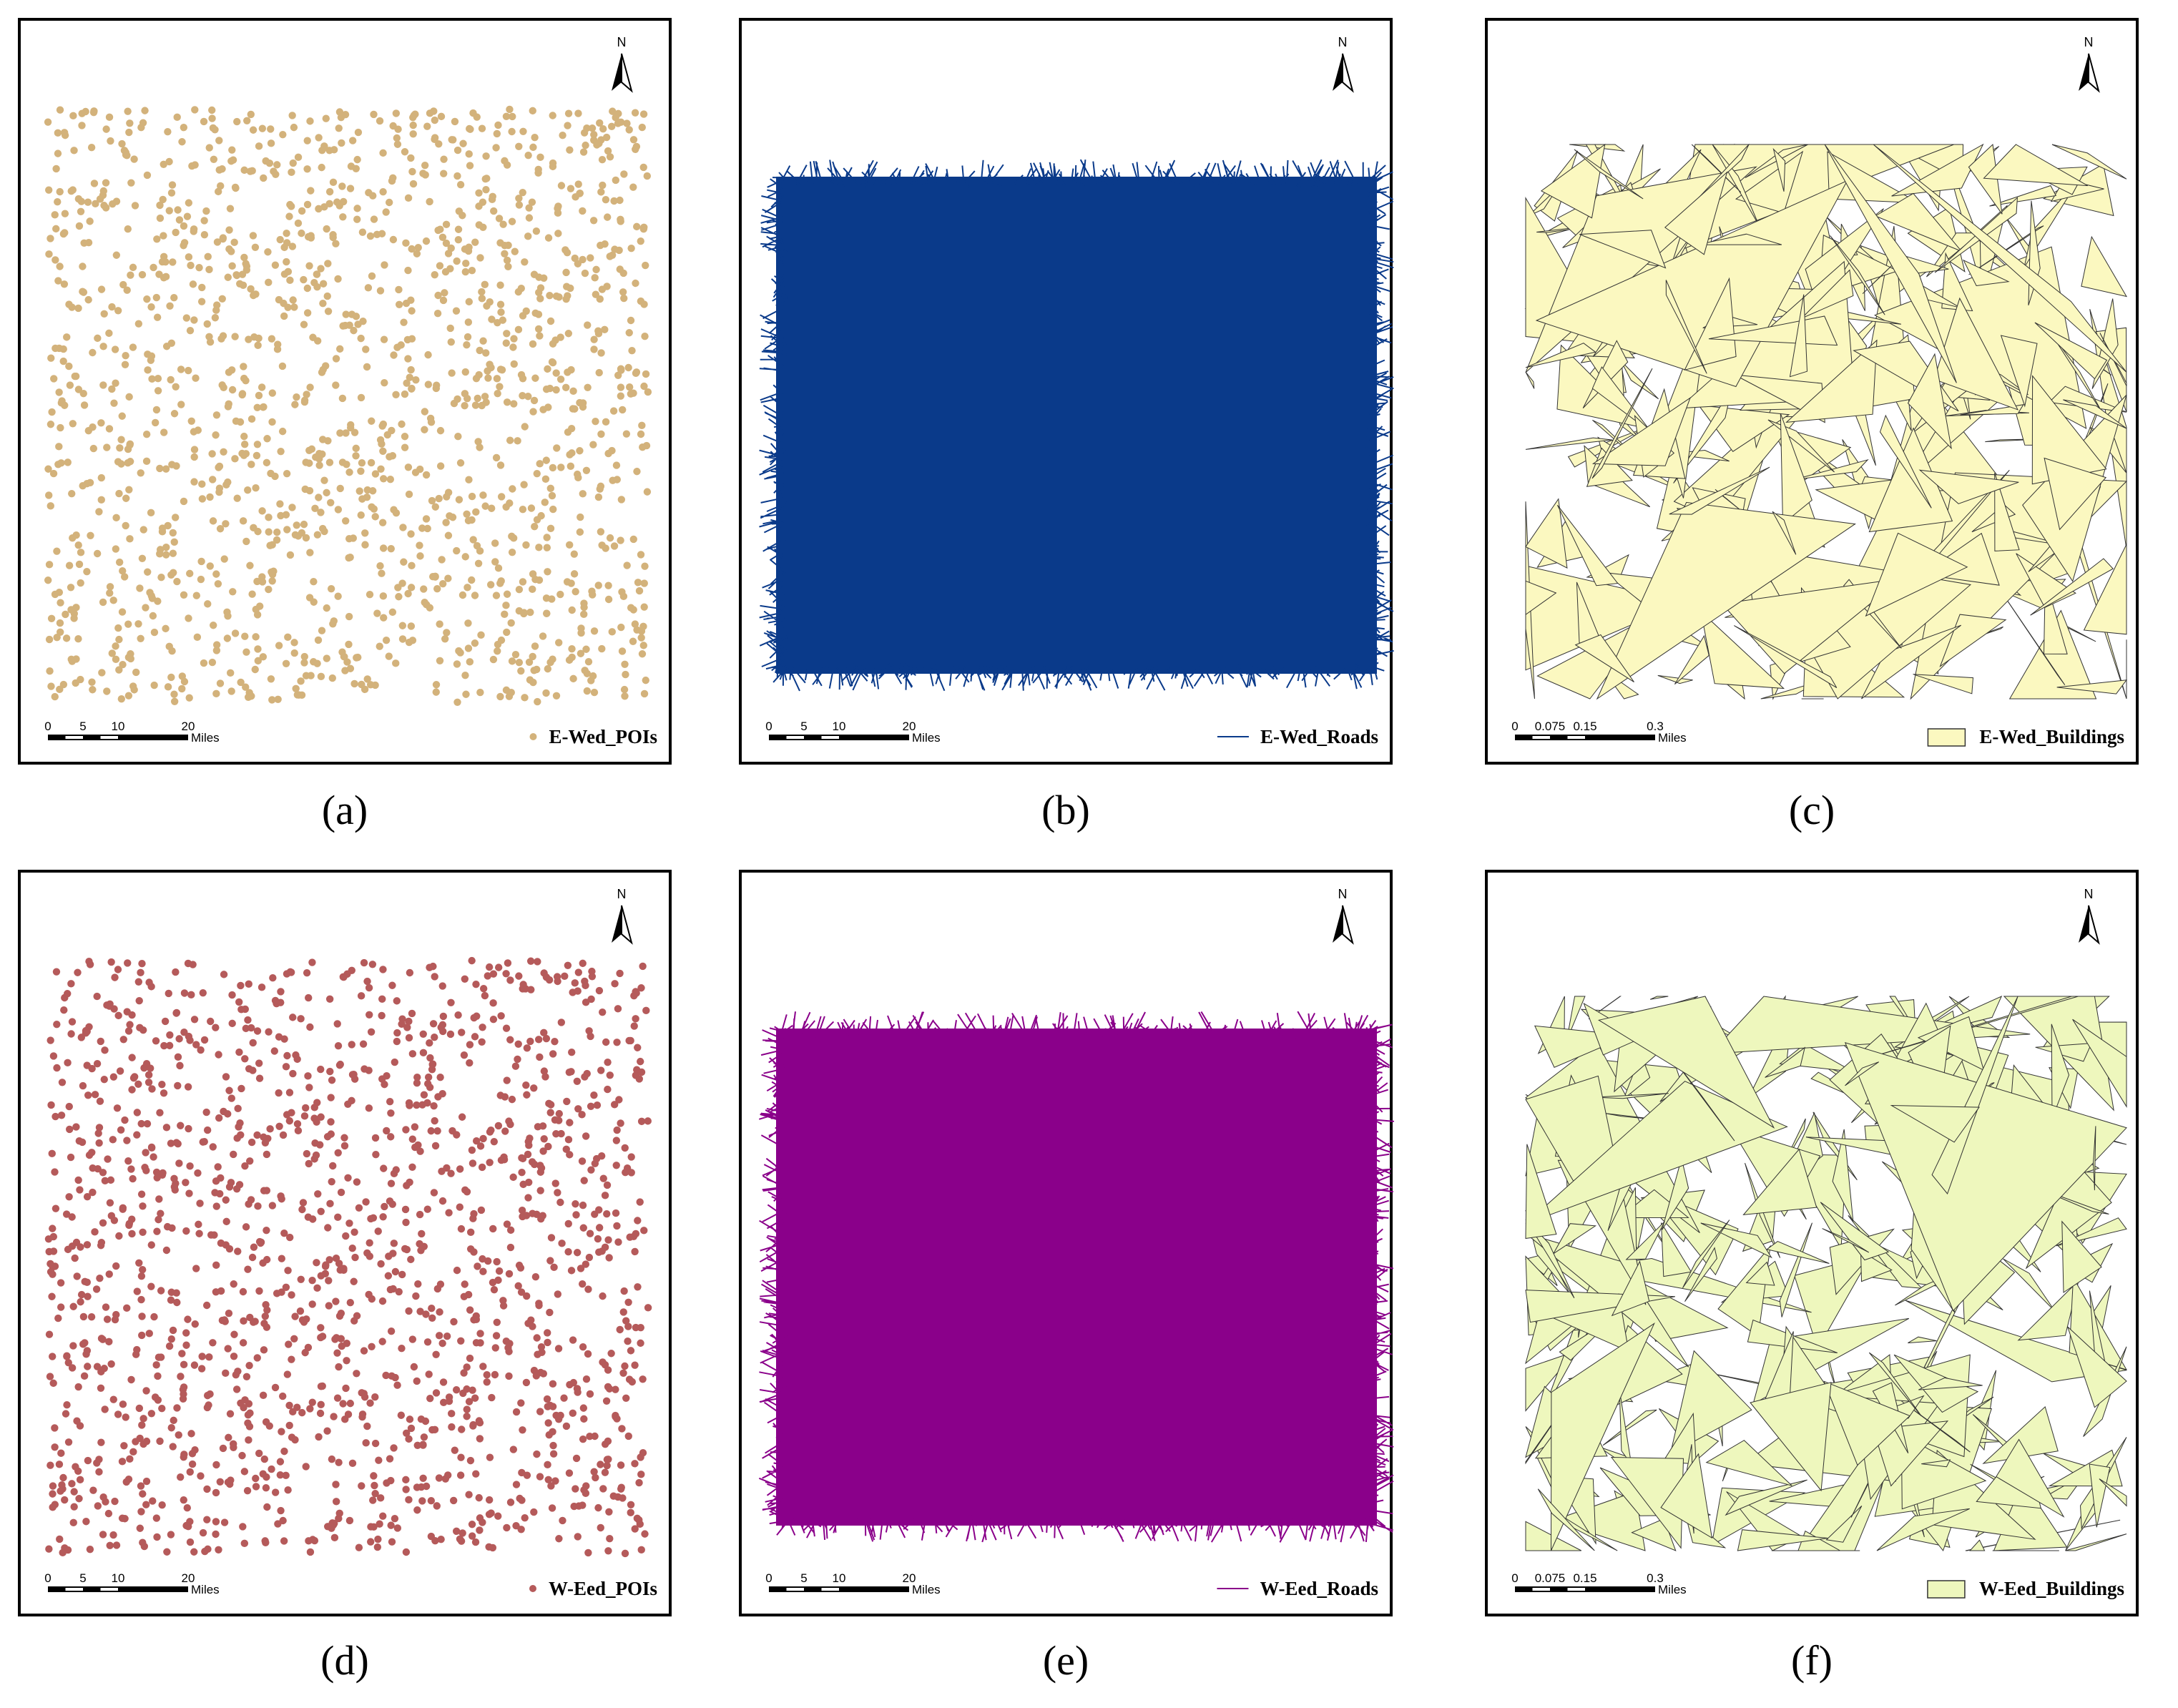 This screenshot has height=1708, width=2178. What do you see at coordinates (839, 1578) in the screenshot?
I see `scale-label: 10` at bounding box center [839, 1578].